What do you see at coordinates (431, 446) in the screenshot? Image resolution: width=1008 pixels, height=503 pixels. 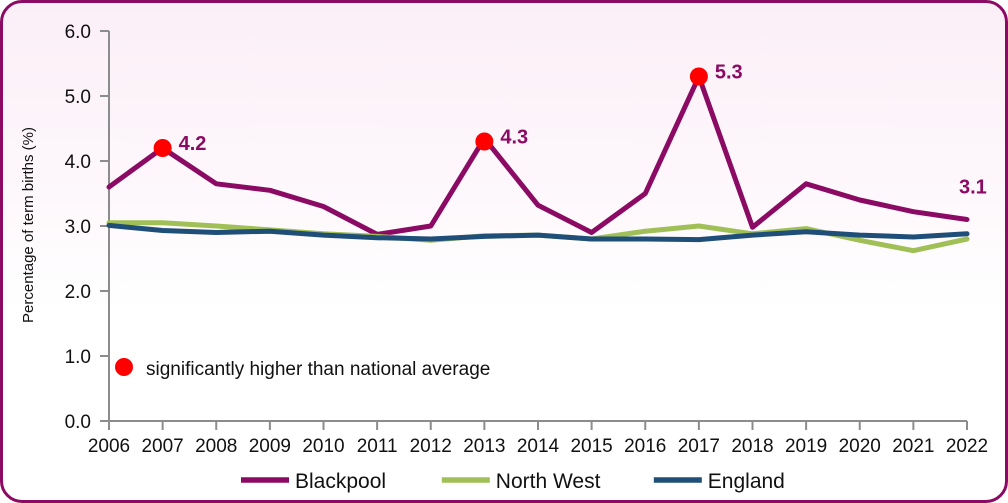 I see `x-tick-label: 2012` at bounding box center [431, 446].